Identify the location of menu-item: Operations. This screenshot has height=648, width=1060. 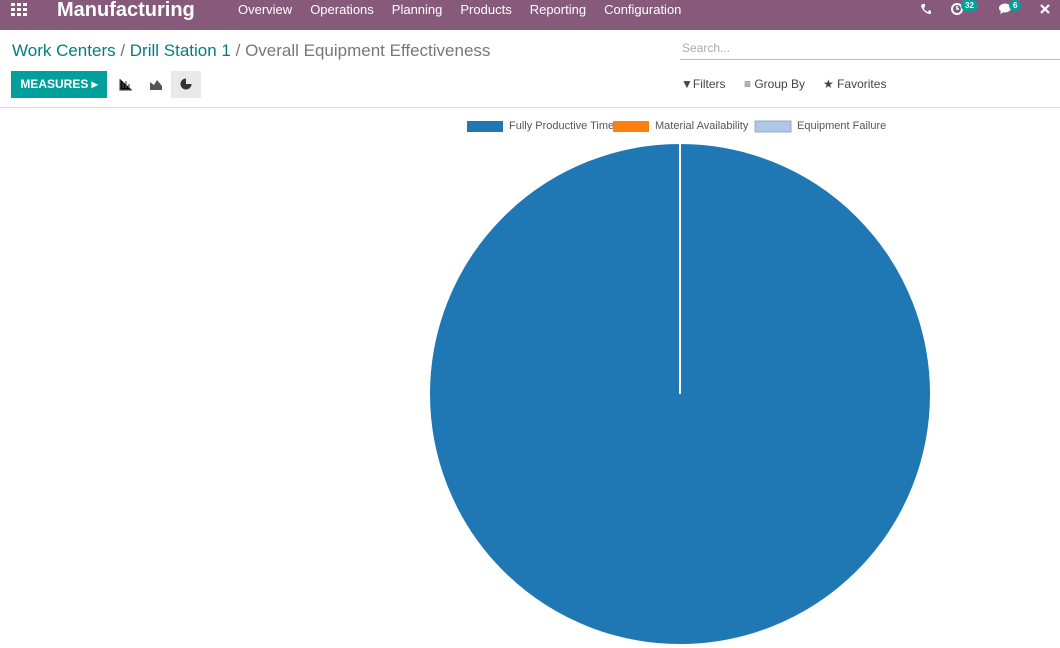
(342, 9).